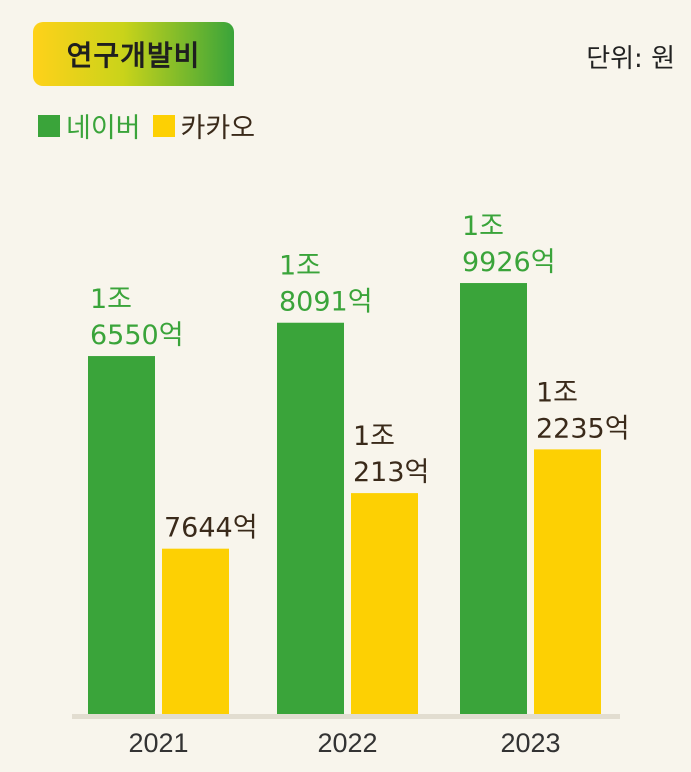  Describe the element at coordinates (483, 226) in the screenshot. I see `data-label-naver-2023: 1조` at that location.